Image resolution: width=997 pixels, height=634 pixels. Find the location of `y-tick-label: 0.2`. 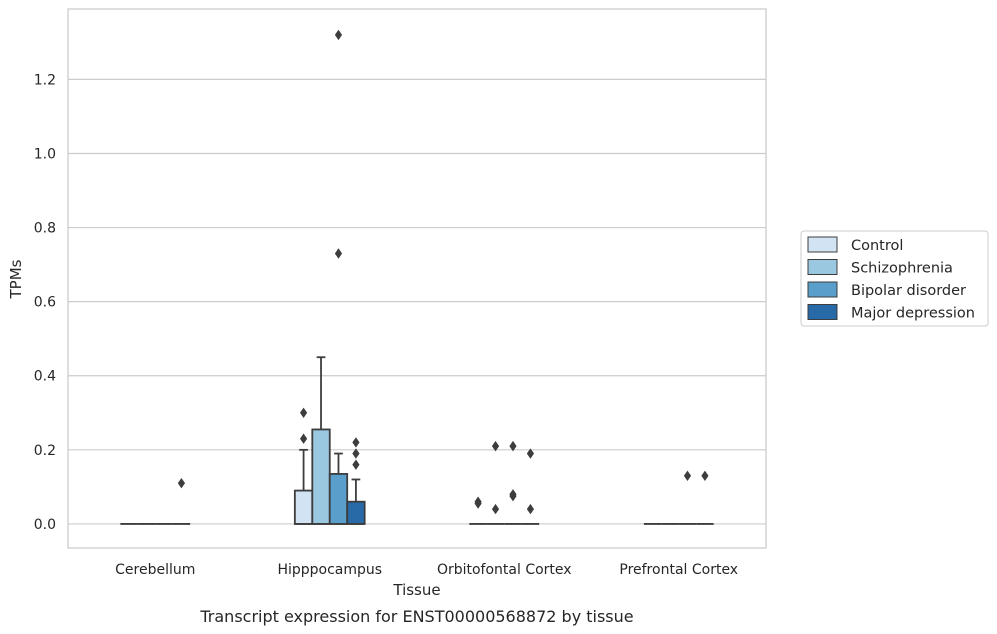

y-tick-label: 0.2 is located at coordinates (45, 451).